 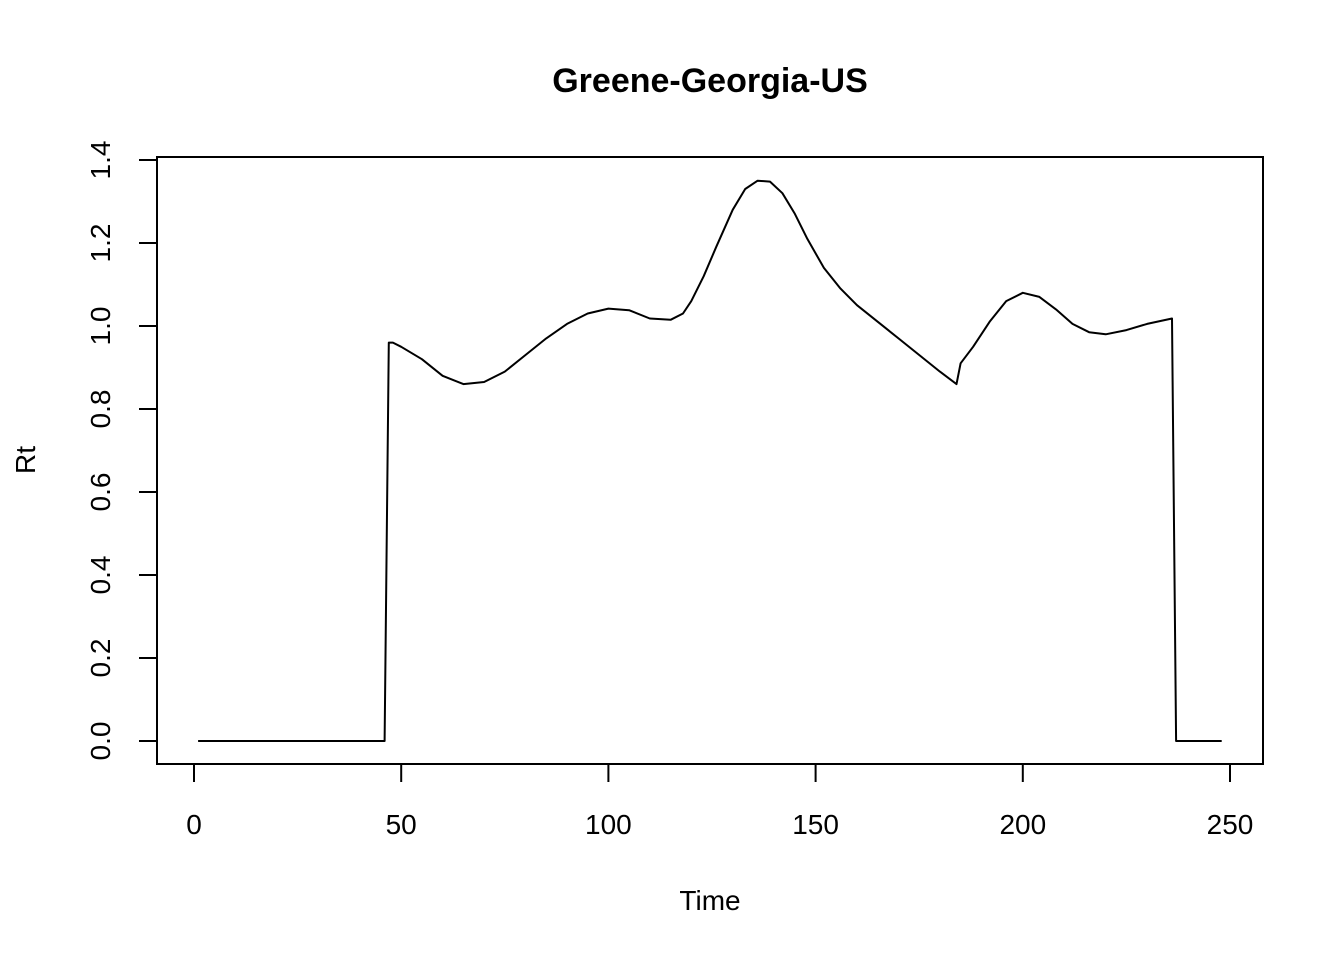 I want to click on x-tick-label: 100, so click(x=608, y=824).